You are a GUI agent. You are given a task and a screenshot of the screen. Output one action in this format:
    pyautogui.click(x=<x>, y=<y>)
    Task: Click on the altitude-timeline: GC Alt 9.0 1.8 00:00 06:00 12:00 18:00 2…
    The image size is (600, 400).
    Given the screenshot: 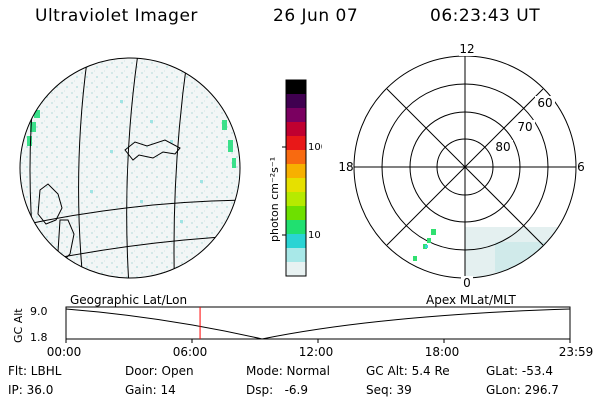 What is the action you would take?
    pyautogui.click(x=303, y=332)
    